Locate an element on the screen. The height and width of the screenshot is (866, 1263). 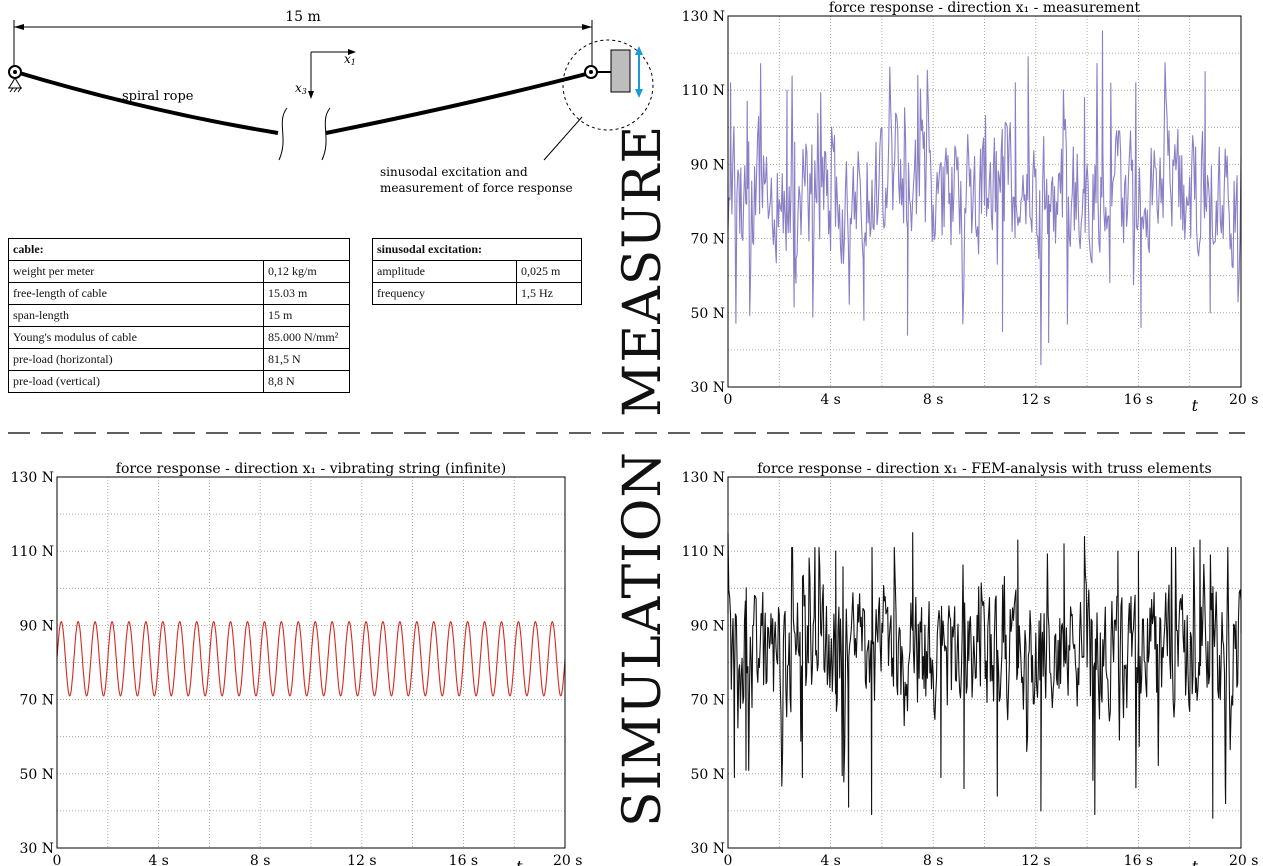
rope-left is located at coordinates (147, 102).